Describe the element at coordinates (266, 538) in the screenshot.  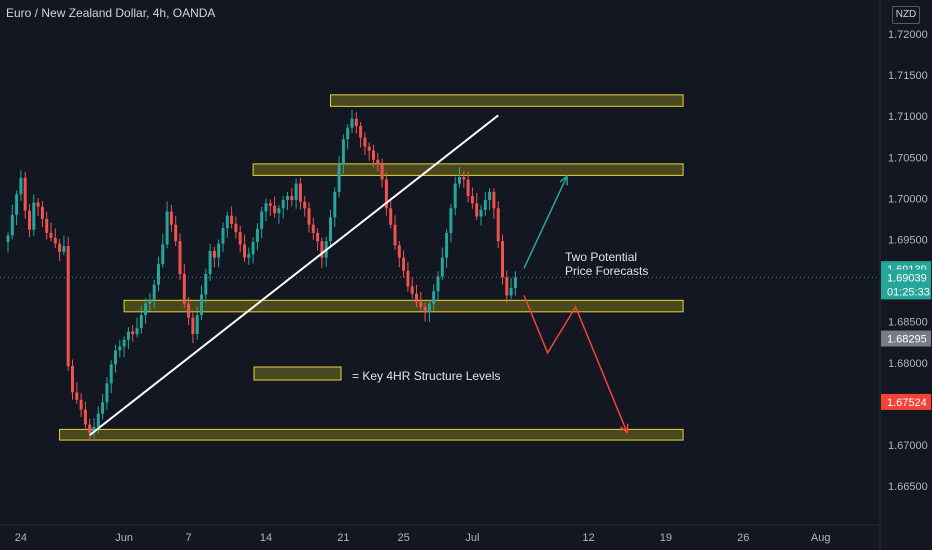
I see `x-tick-label: 14` at that location.